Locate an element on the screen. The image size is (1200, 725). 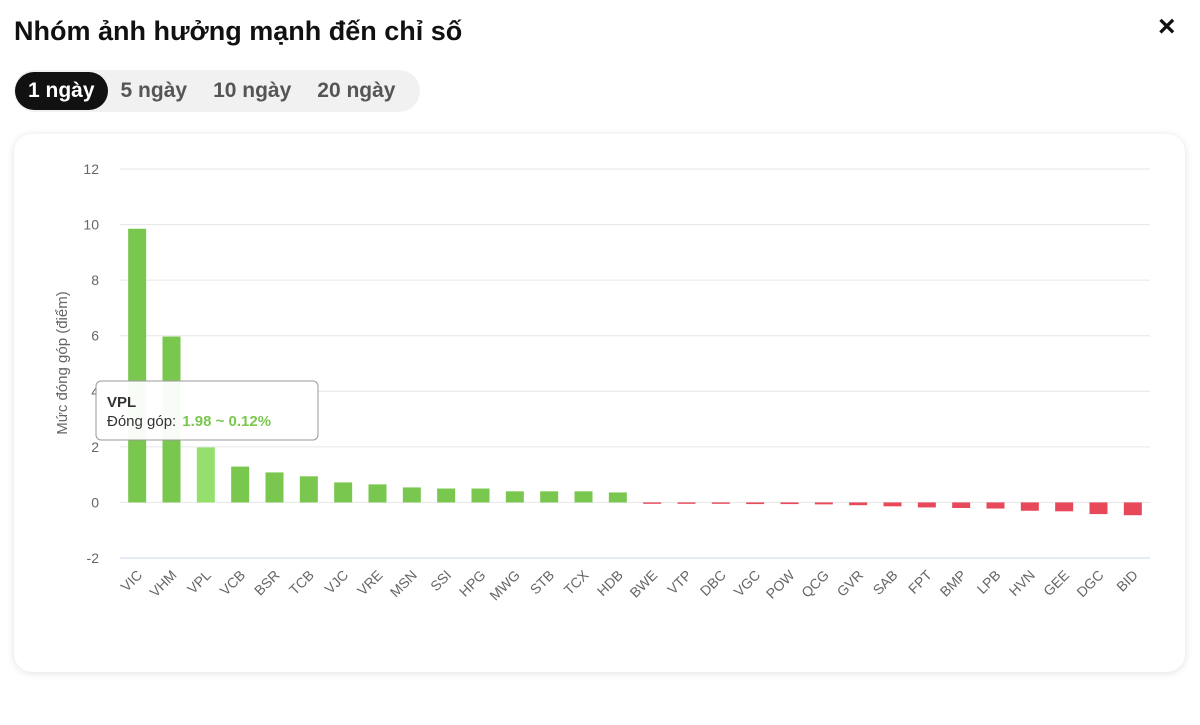
x-tick-label: HVN is located at coordinates (1022, 583).